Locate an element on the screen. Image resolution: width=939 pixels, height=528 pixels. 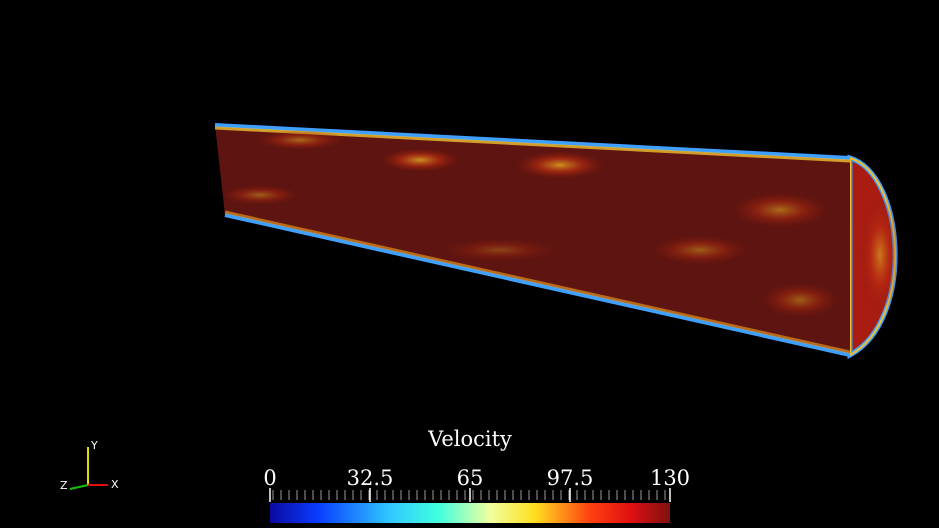
tick-label: 32.5 is located at coordinates (370, 478).